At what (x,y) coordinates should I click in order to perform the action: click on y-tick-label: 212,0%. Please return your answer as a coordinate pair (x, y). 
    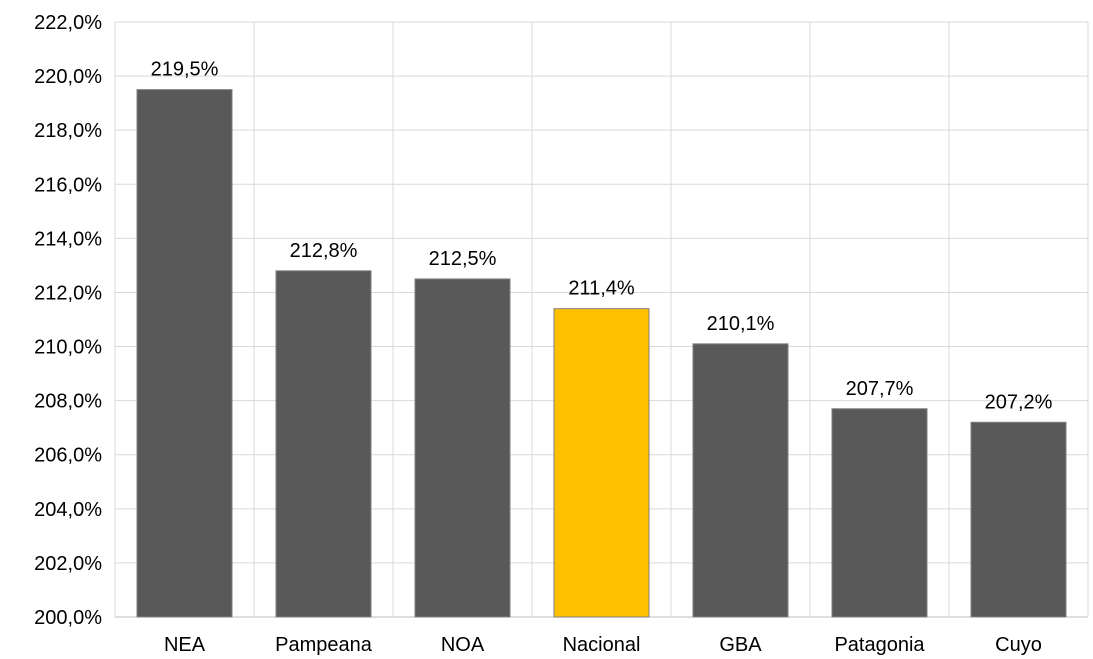
    Looking at the image, I should click on (68, 293).